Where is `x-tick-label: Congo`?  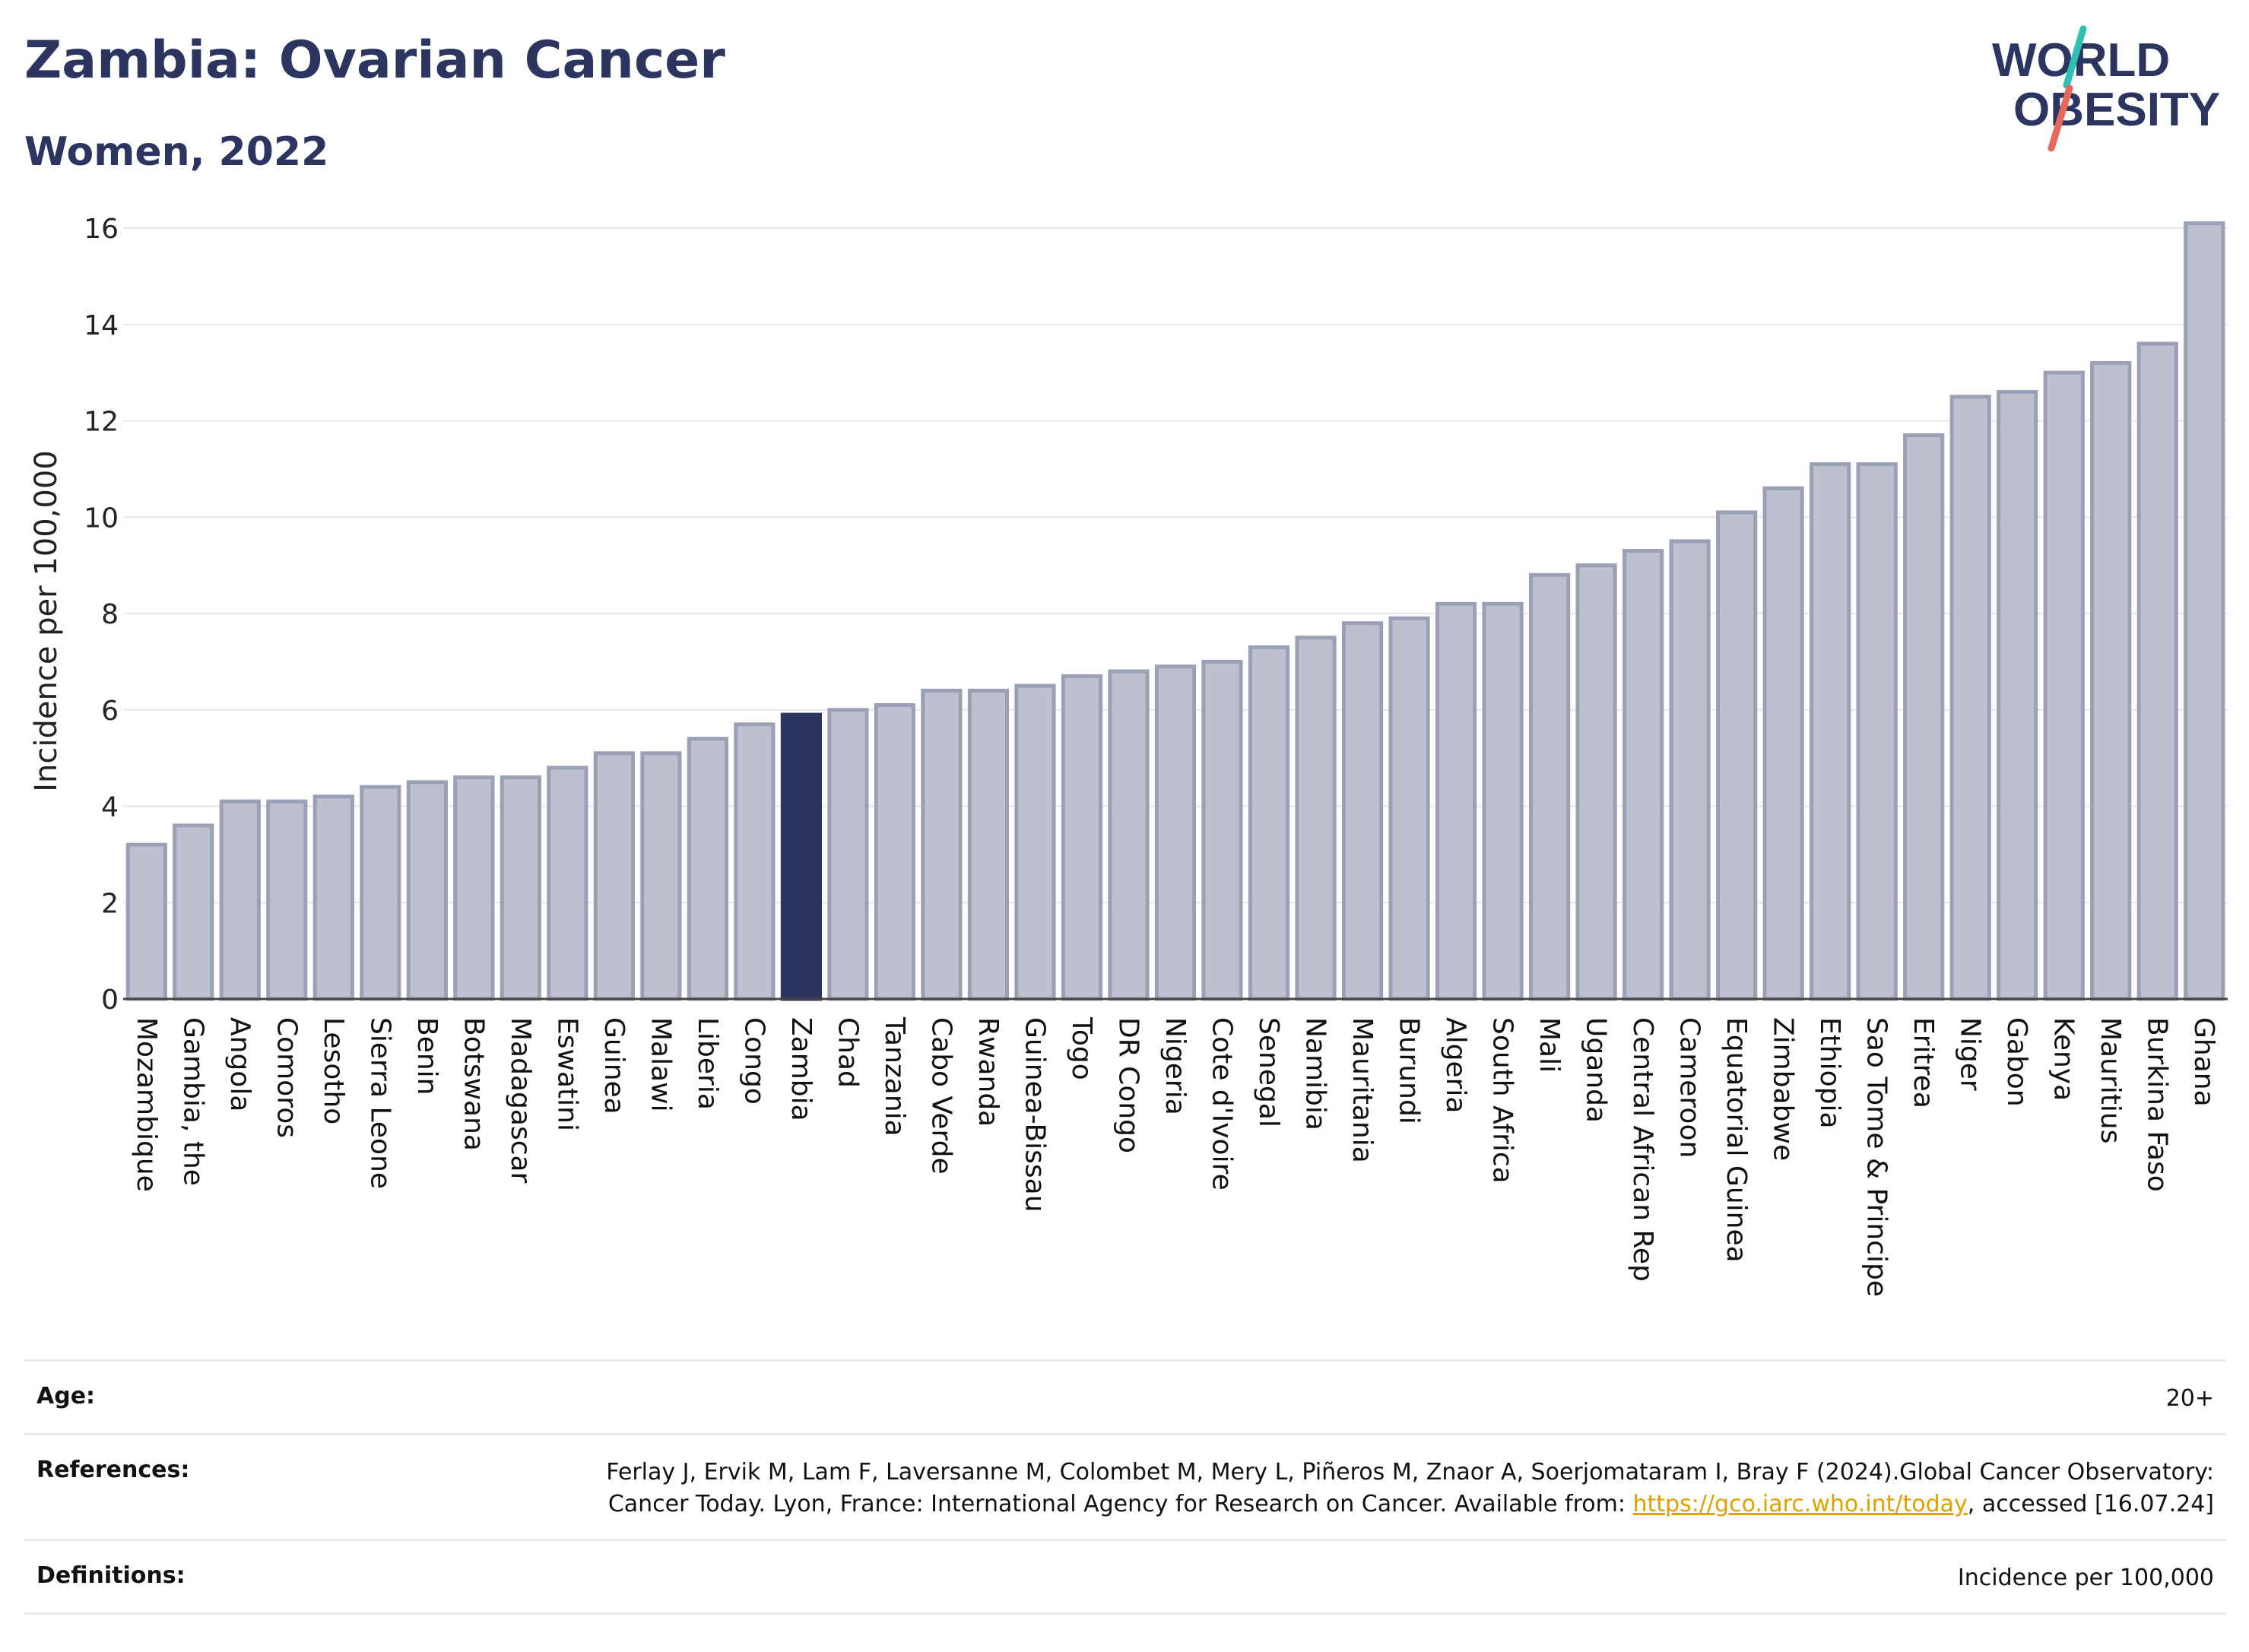 x-tick-label: Congo is located at coordinates (753, 1061).